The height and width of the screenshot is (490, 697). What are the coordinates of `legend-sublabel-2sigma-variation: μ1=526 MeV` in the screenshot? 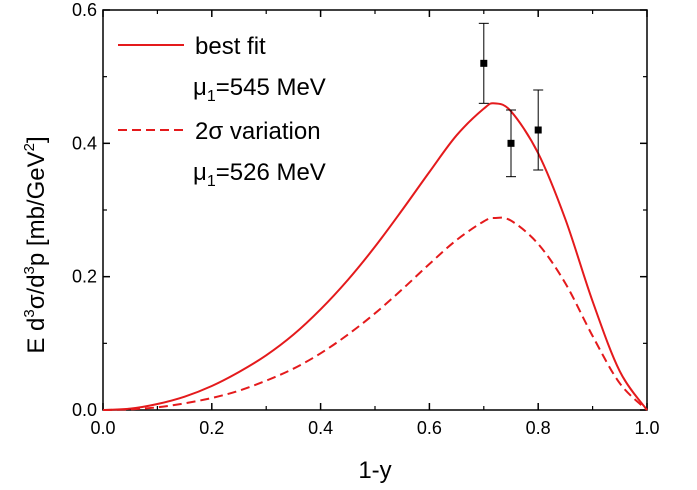 It's located at (259, 174).